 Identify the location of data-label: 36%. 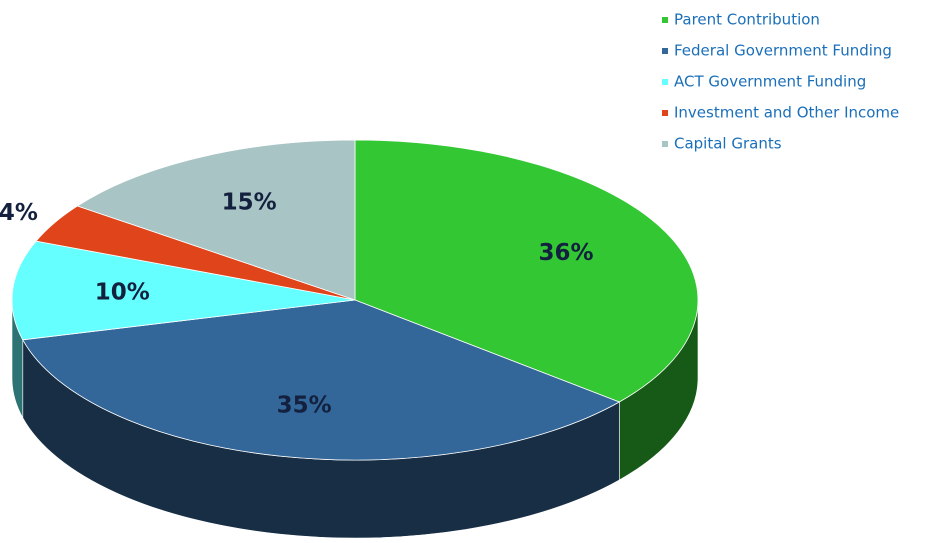
(566, 253).